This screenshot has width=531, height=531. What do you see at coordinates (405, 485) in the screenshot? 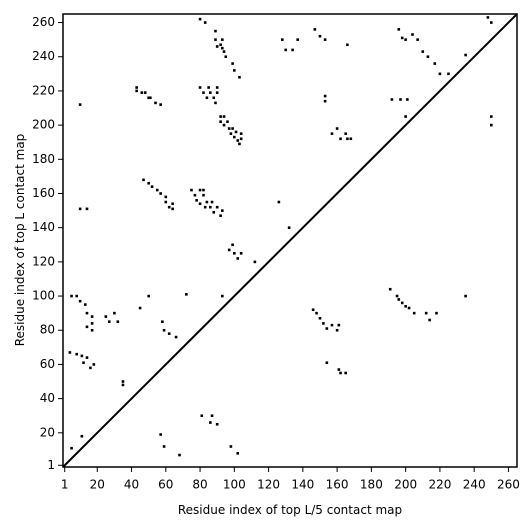
I see `x-tick-label: 200` at bounding box center [405, 485].